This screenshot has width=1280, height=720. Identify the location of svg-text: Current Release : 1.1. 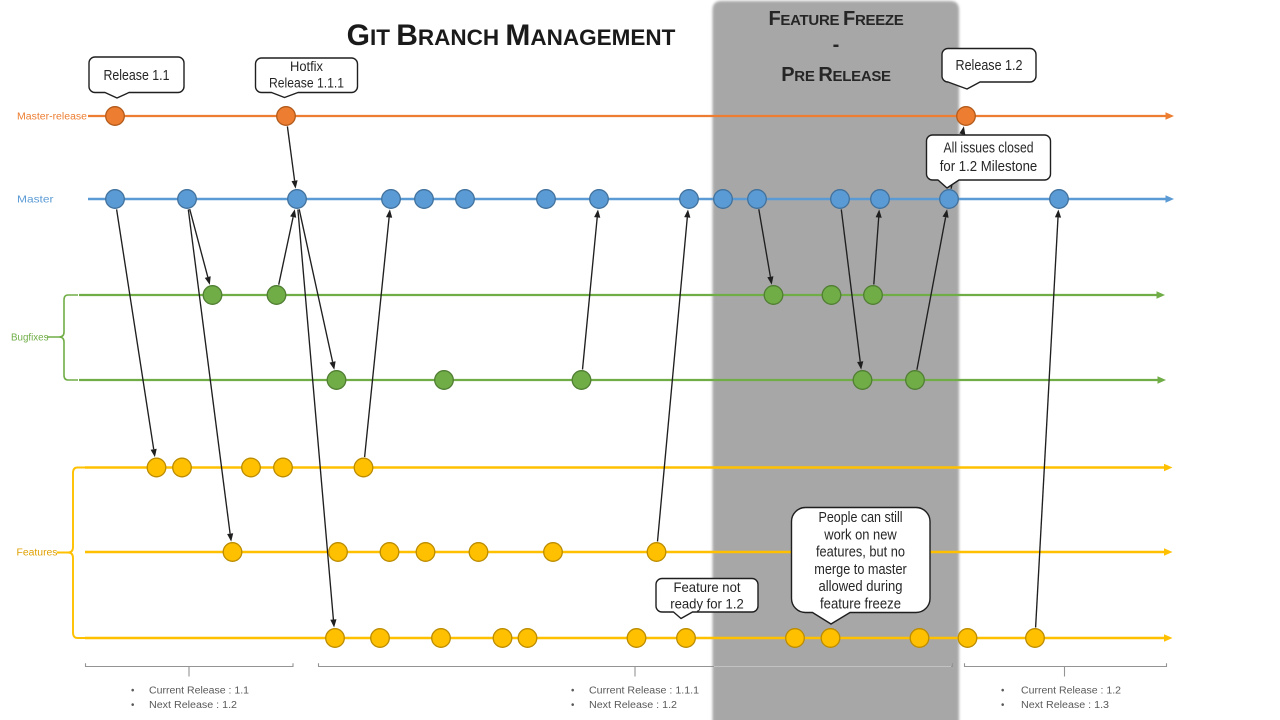
(199, 691).